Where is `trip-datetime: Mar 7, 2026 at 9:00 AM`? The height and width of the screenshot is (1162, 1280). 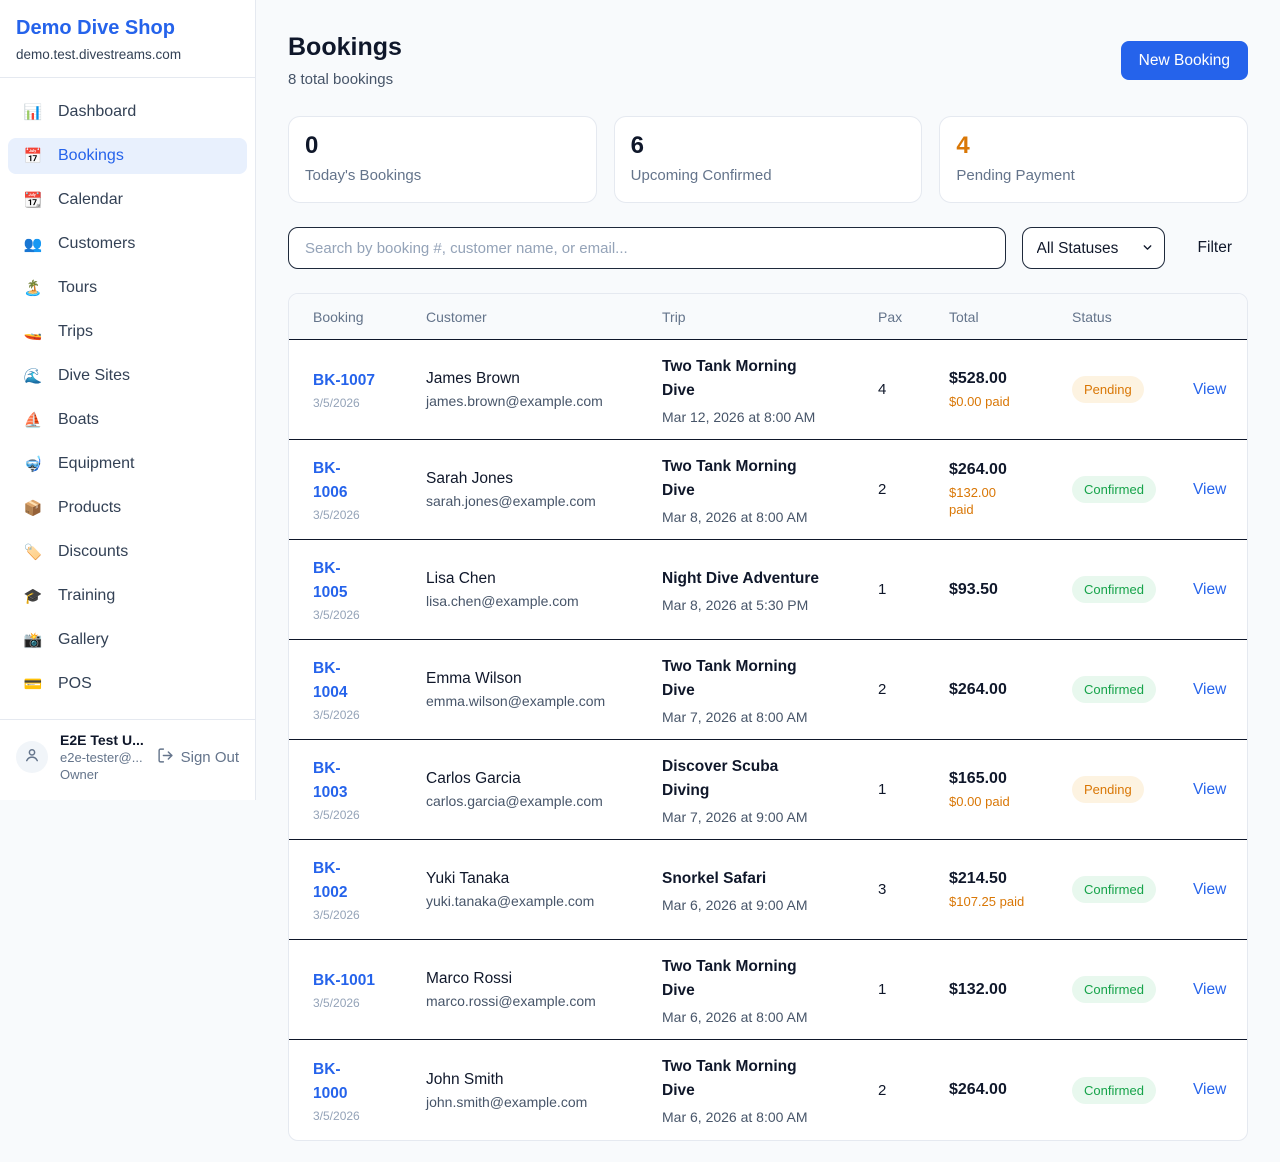 trip-datetime: Mar 7, 2026 at 9:00 AM is located at coordinates (735, 816).